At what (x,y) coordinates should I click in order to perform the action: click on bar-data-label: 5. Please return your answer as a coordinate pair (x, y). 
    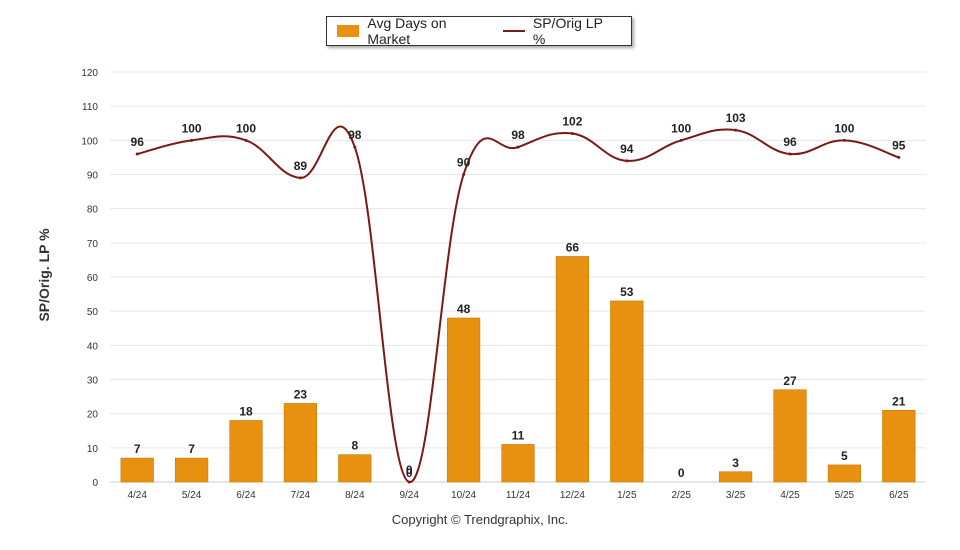
    Looking at the image, I should click on (844, 456).